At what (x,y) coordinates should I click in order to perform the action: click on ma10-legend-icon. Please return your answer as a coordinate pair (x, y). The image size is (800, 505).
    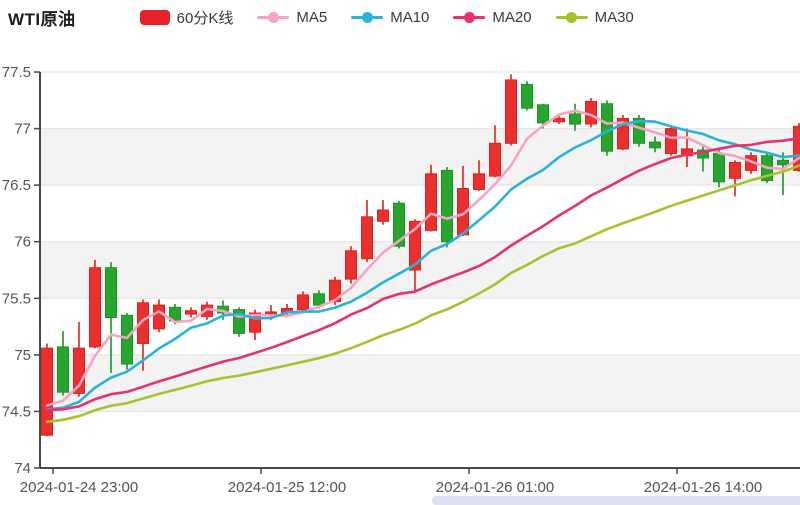
    Looking at the image, I should click on (367, 17).